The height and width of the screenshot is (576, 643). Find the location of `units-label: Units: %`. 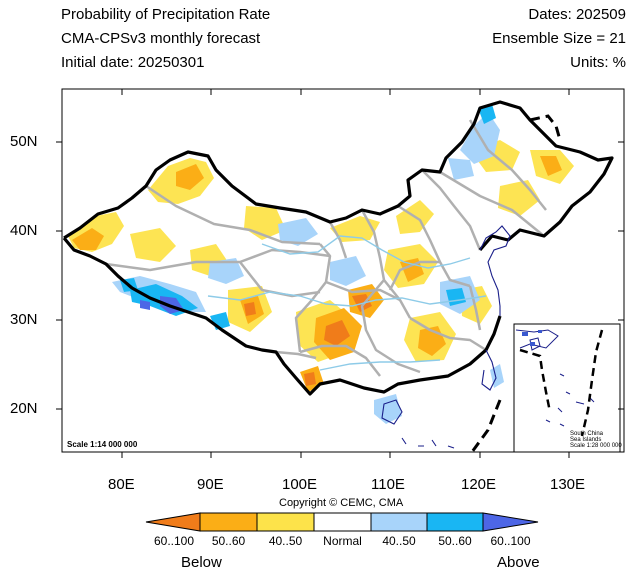

units-label: Units: % is located at coordinates (598, 62).